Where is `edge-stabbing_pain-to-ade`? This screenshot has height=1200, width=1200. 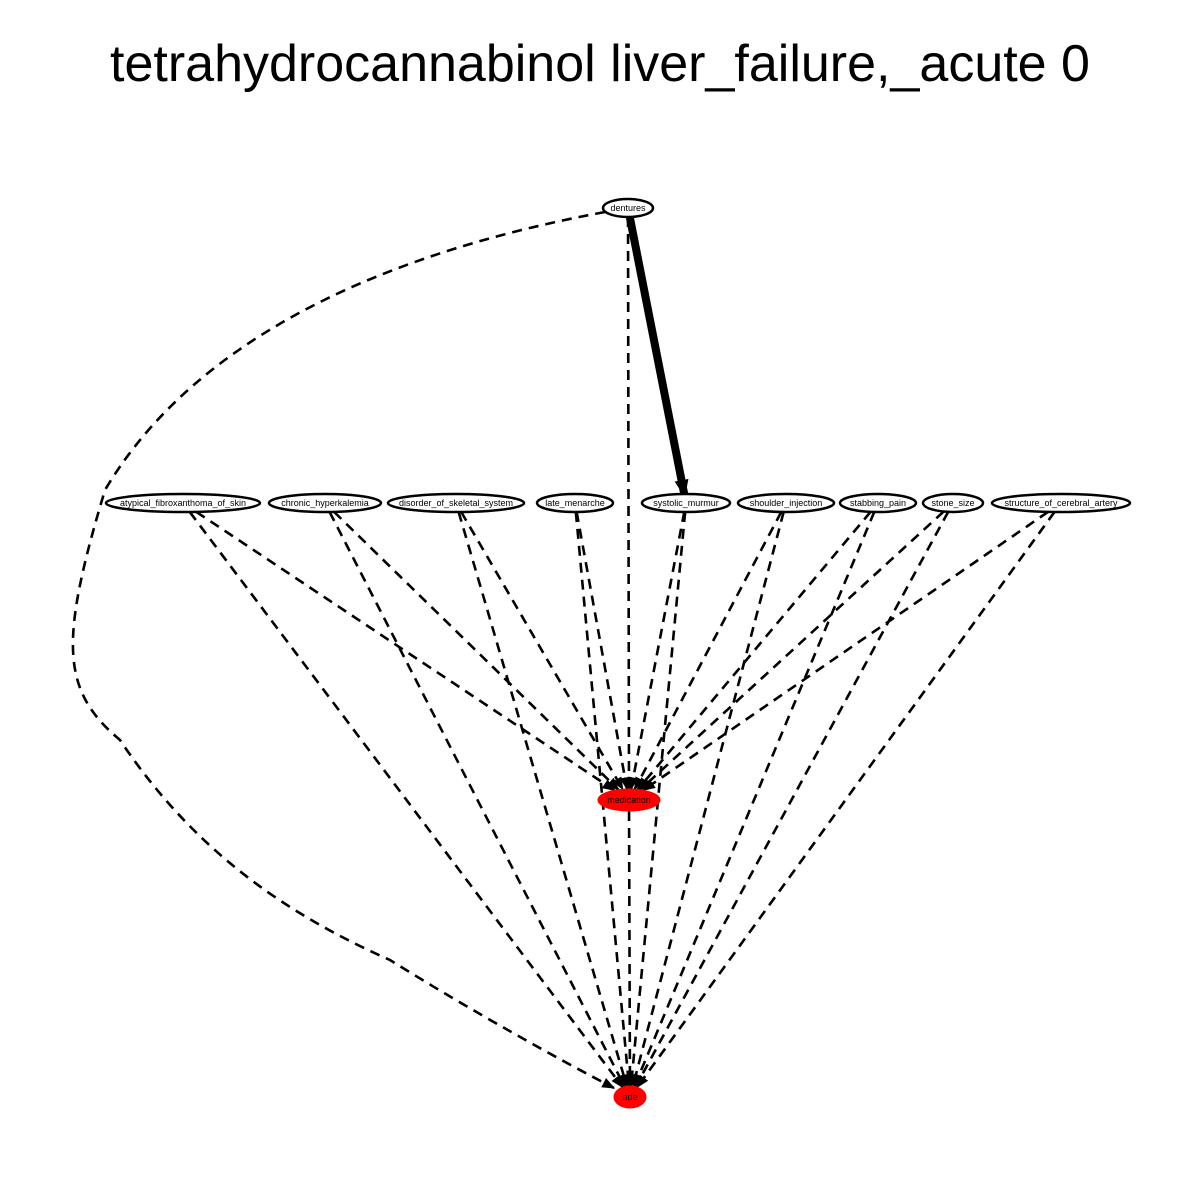
edge-stabbing_pain-to-ade is located at coordinates (754, 799).